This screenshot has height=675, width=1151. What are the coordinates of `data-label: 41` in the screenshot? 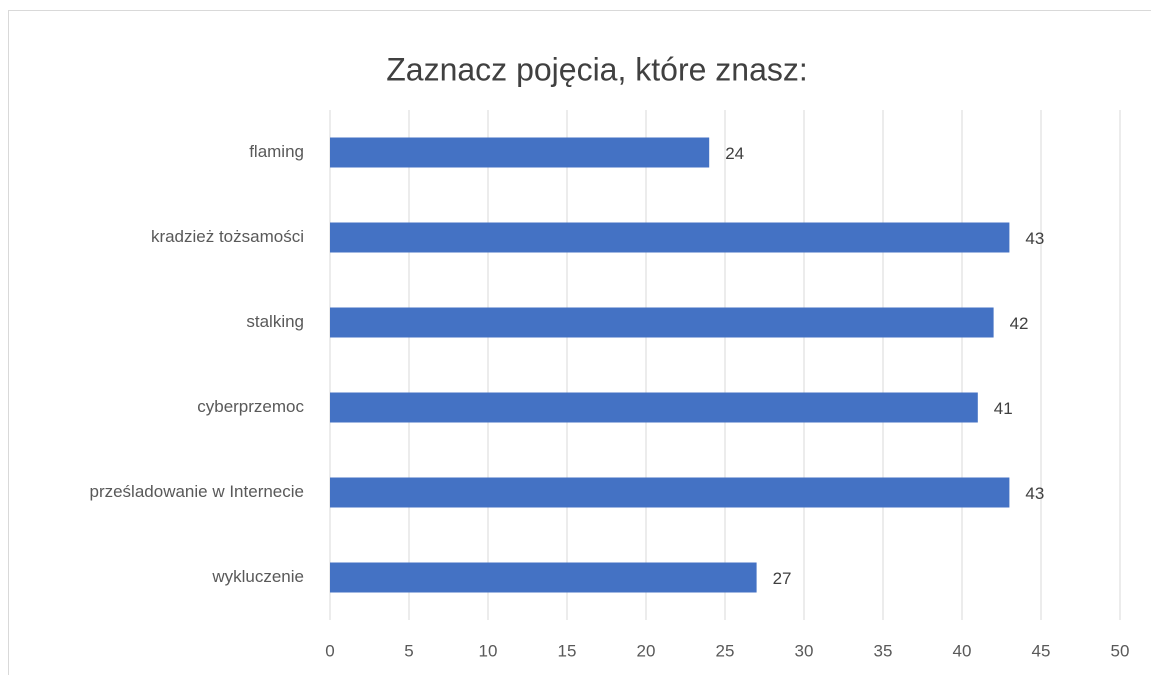 It's located at (1003, 408).